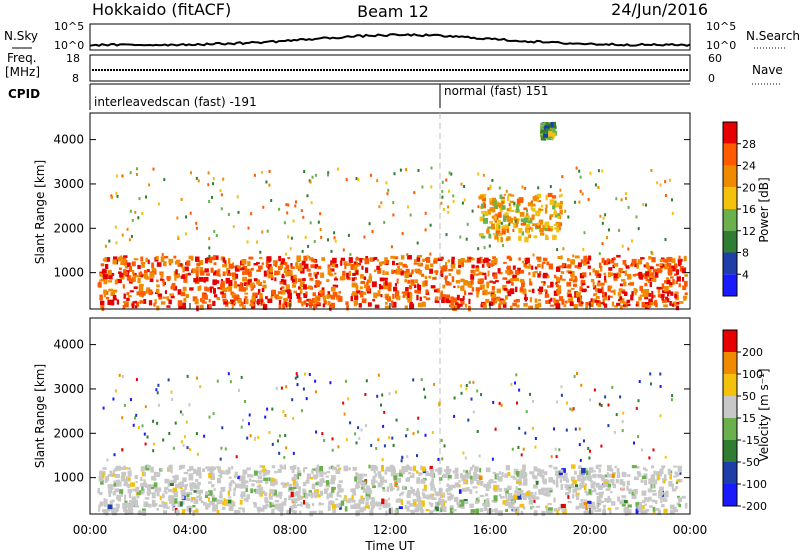 Image resolution: width=800 pixels, height=559 pixels. What do you see at coordinates (75, 78) in the screenshot?
I see `freq-tick-bottom: 8` at bounding box center [75, 78].